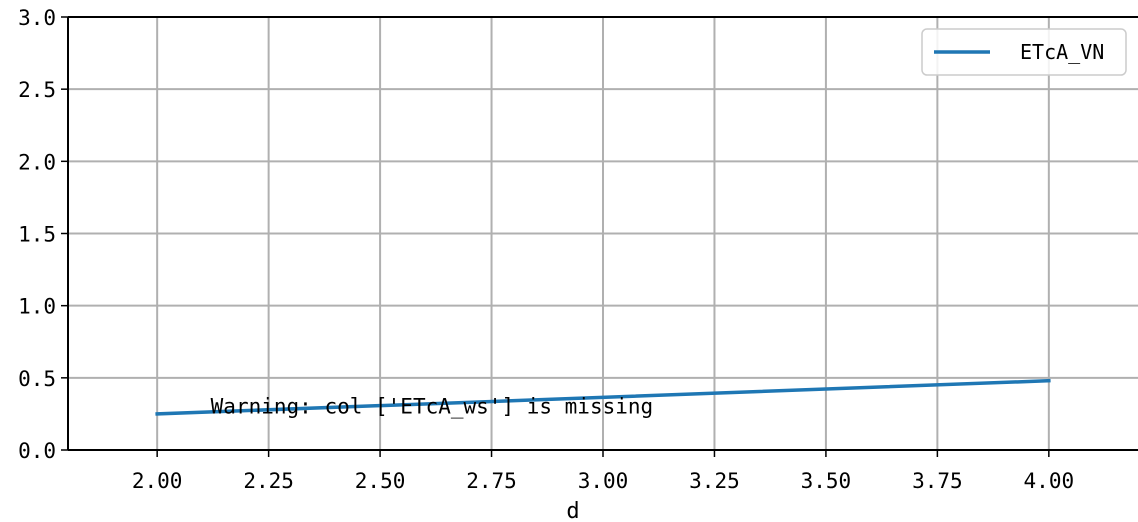 Image resolution: width=1138 pixels, height=522 pixels. What do you see at coordinates (157, 481) in the screenshot?
I see `x-tick-label: 2.00` at bounding box center [157, 481].